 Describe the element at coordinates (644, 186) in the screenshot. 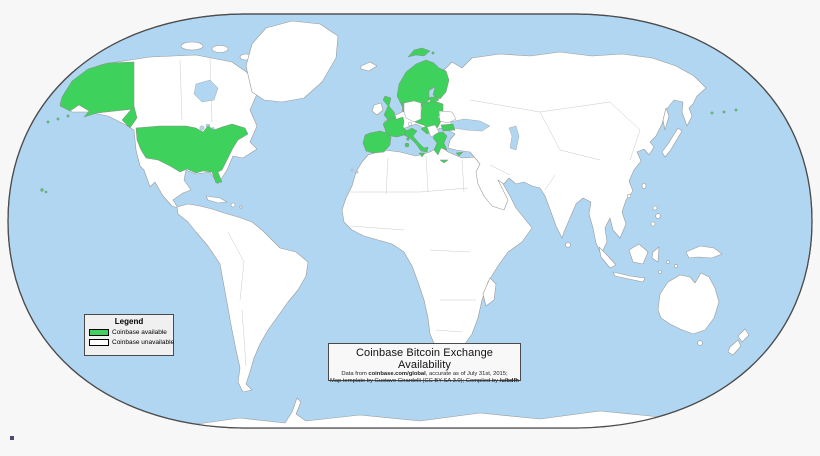

I see `taiwan` at that location.